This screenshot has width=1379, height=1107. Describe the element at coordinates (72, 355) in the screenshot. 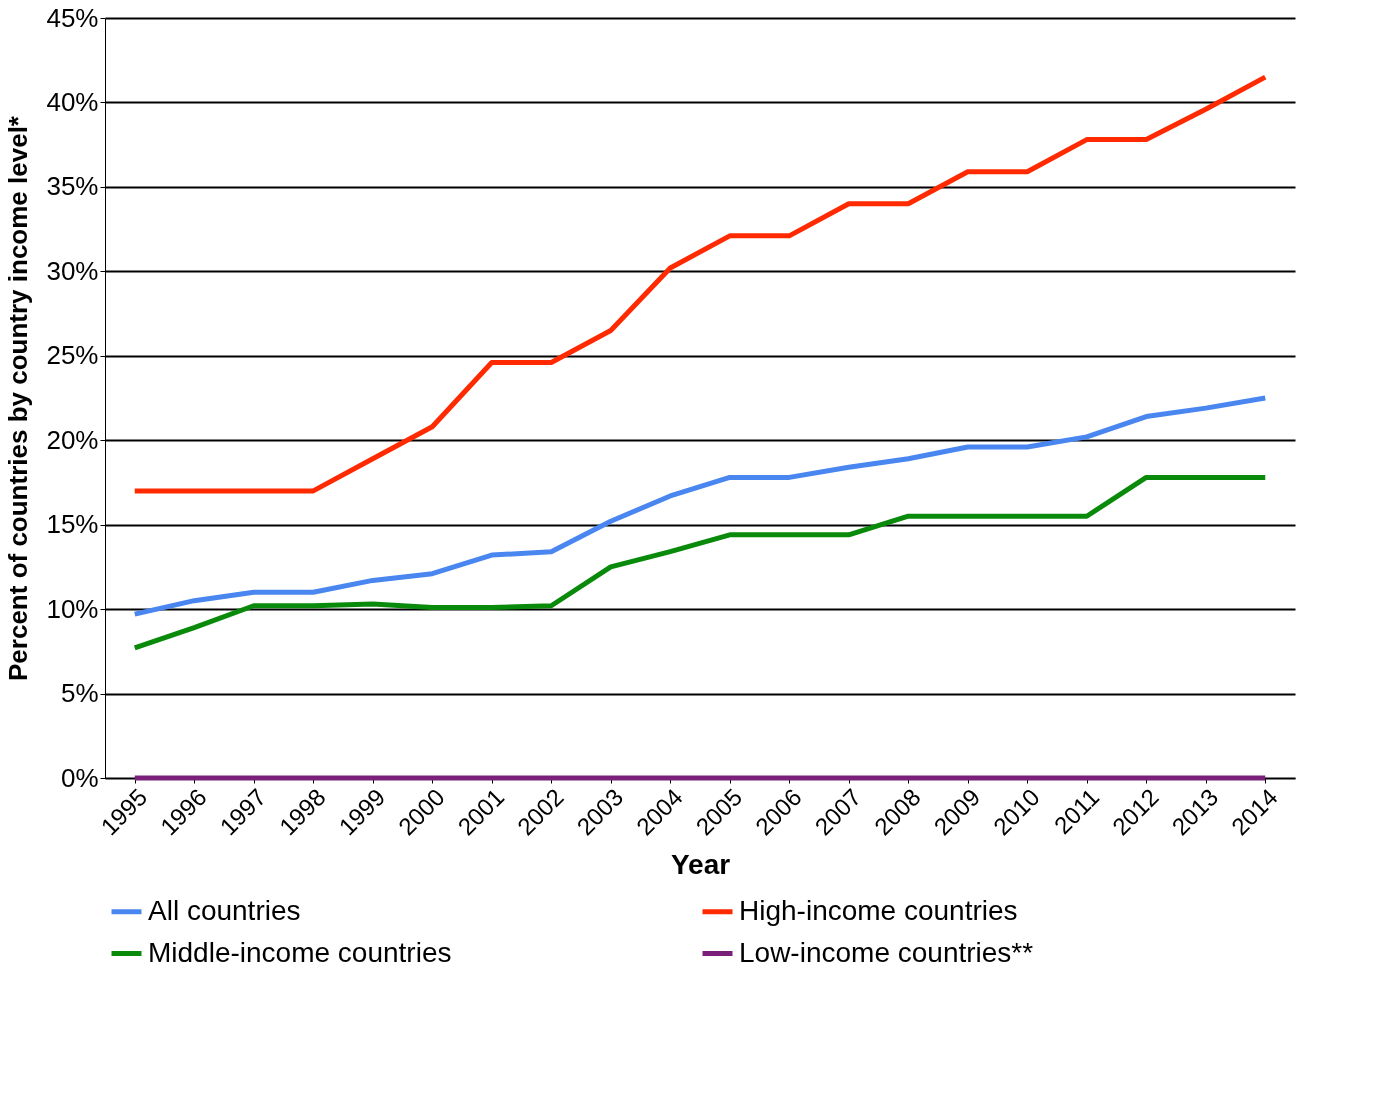

I see `y-tick-label: 25%` at that location.